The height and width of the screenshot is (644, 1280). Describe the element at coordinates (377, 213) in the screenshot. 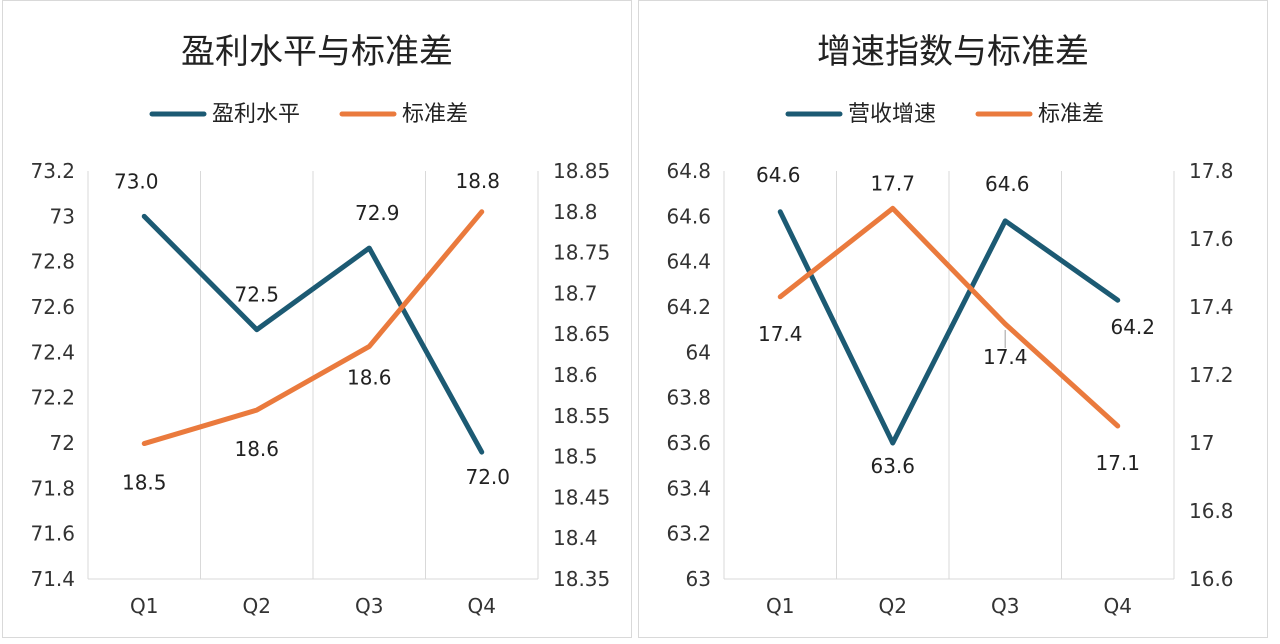

I see `data-label: 72.9` at that location.